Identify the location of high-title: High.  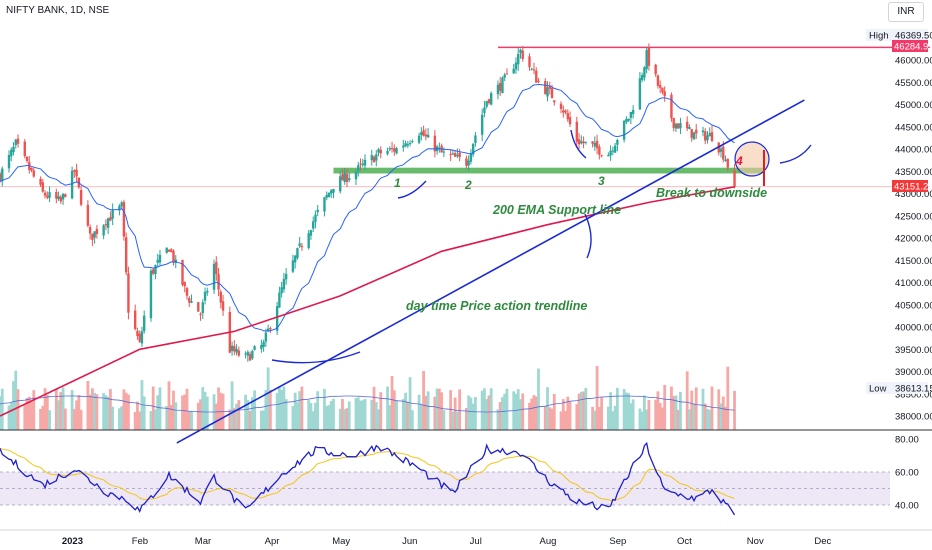
(879, 36).